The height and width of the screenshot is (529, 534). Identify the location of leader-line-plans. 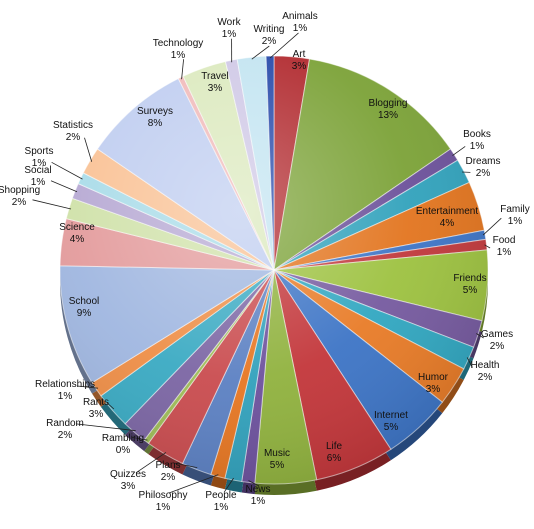
(186, 465).